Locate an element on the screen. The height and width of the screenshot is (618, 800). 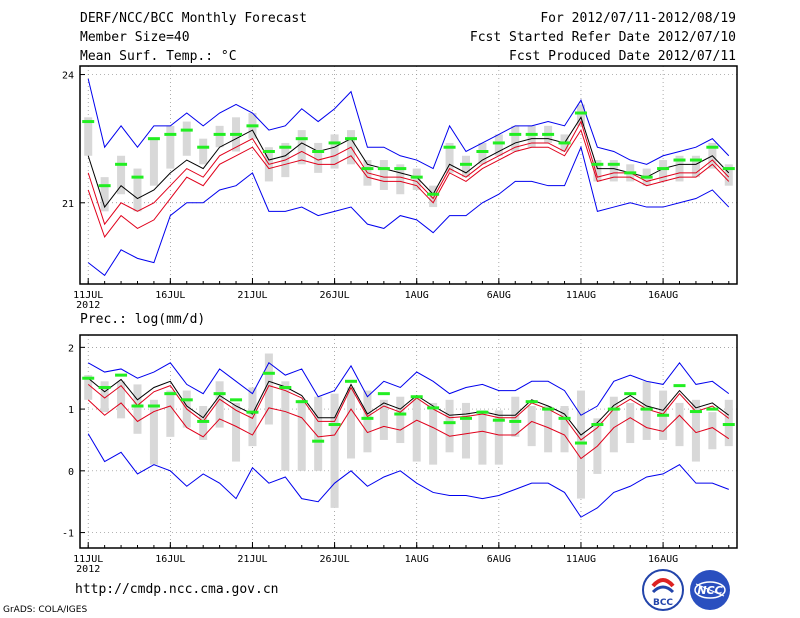
forecast-period: For 2012/07/11-2012/08/19 is located at coordinates (638, 18).